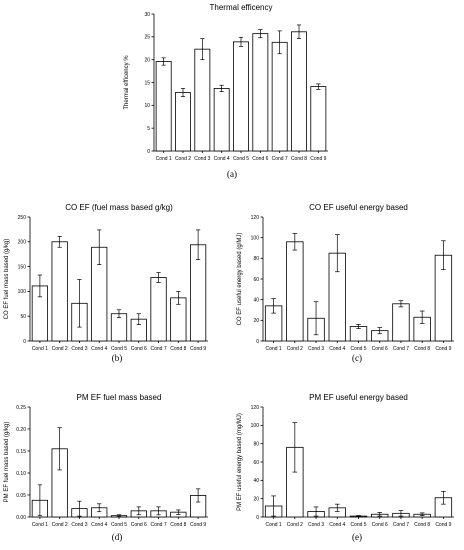  What do you see at coordinates (241, 7) in the screenshot?
I see `chart-title: Thermal efficency` at bounding box center [241, 7].